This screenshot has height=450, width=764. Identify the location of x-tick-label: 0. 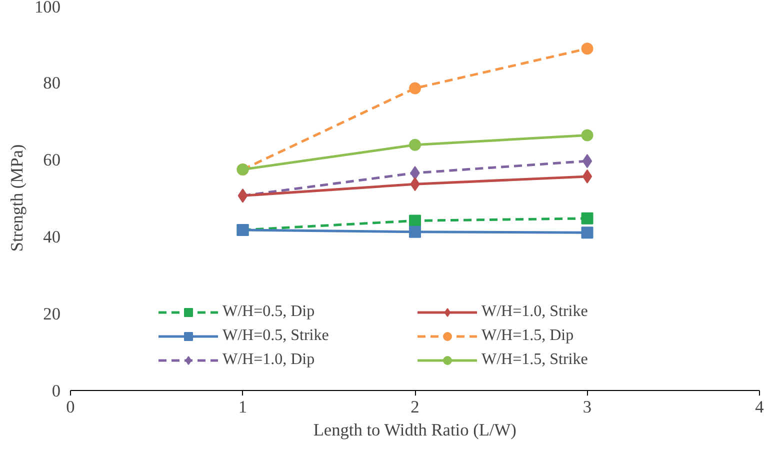
(70, 407).